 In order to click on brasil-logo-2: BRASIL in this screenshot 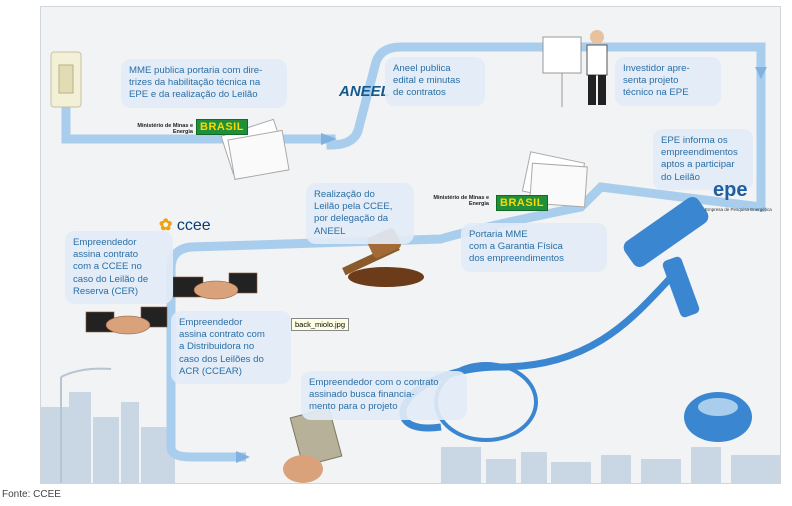, I will do `click(522, 203)`.